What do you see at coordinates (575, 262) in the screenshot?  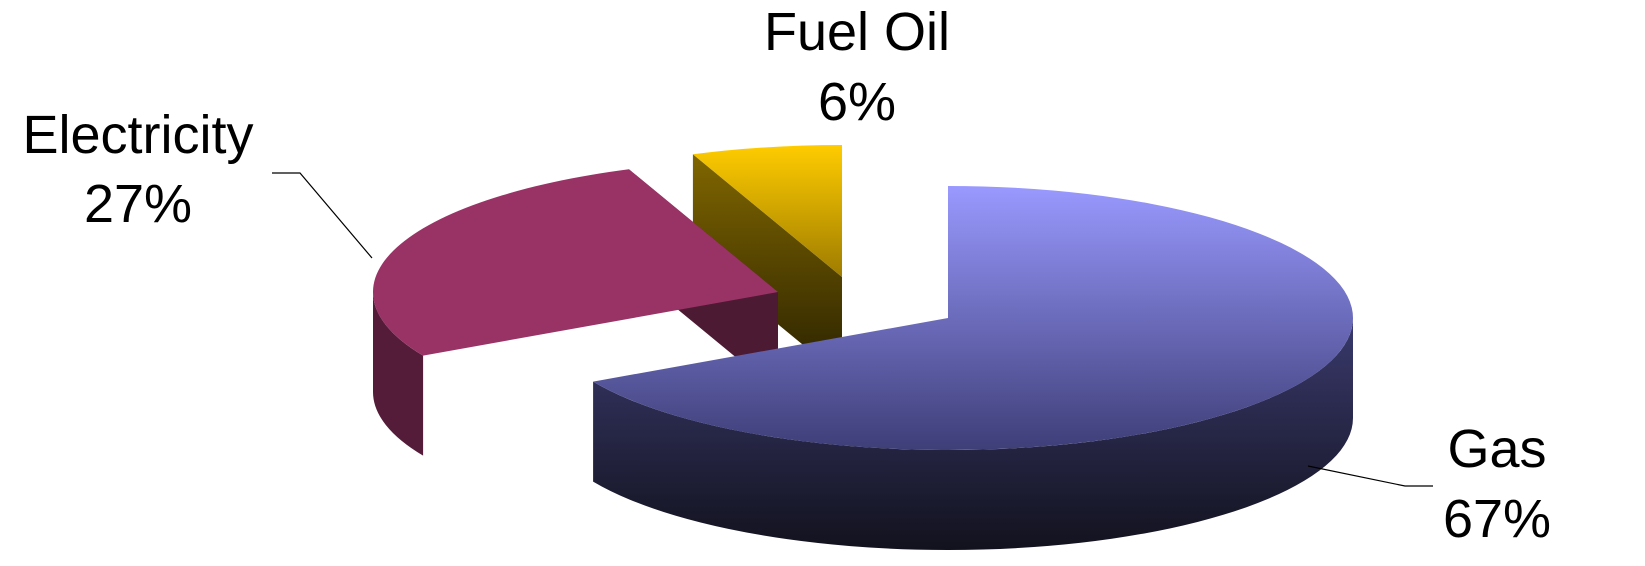 I see `slice-electricity-top` at bounding box center [575, 262].